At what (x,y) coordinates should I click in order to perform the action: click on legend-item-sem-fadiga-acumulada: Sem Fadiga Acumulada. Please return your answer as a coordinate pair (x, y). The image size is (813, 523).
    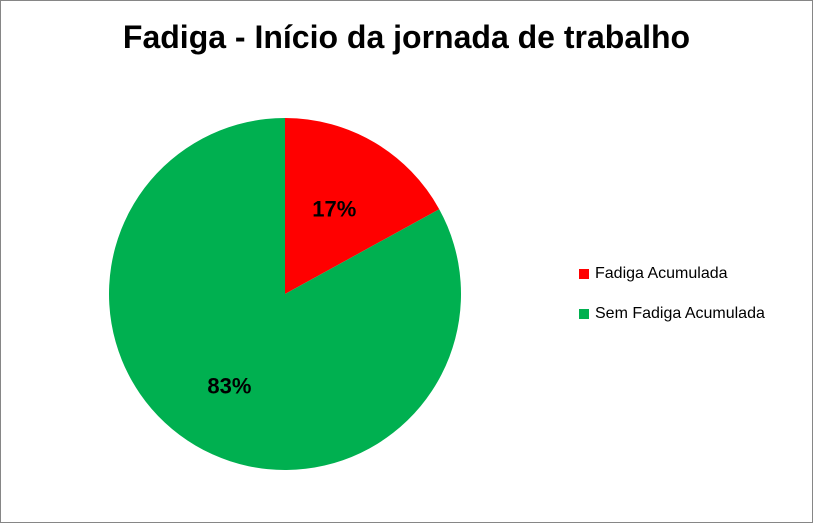
    Looking at the image, I should click on (672, 314).